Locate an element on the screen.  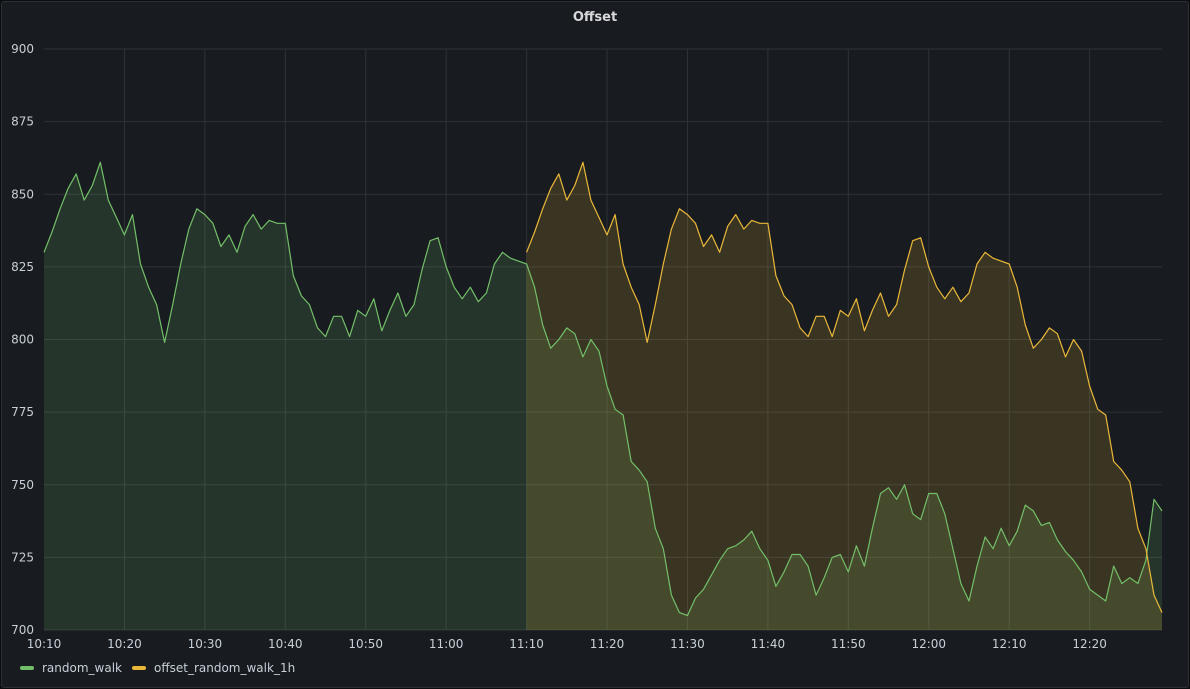
y-tick-label: 775 is located at coordinates (22, 412).